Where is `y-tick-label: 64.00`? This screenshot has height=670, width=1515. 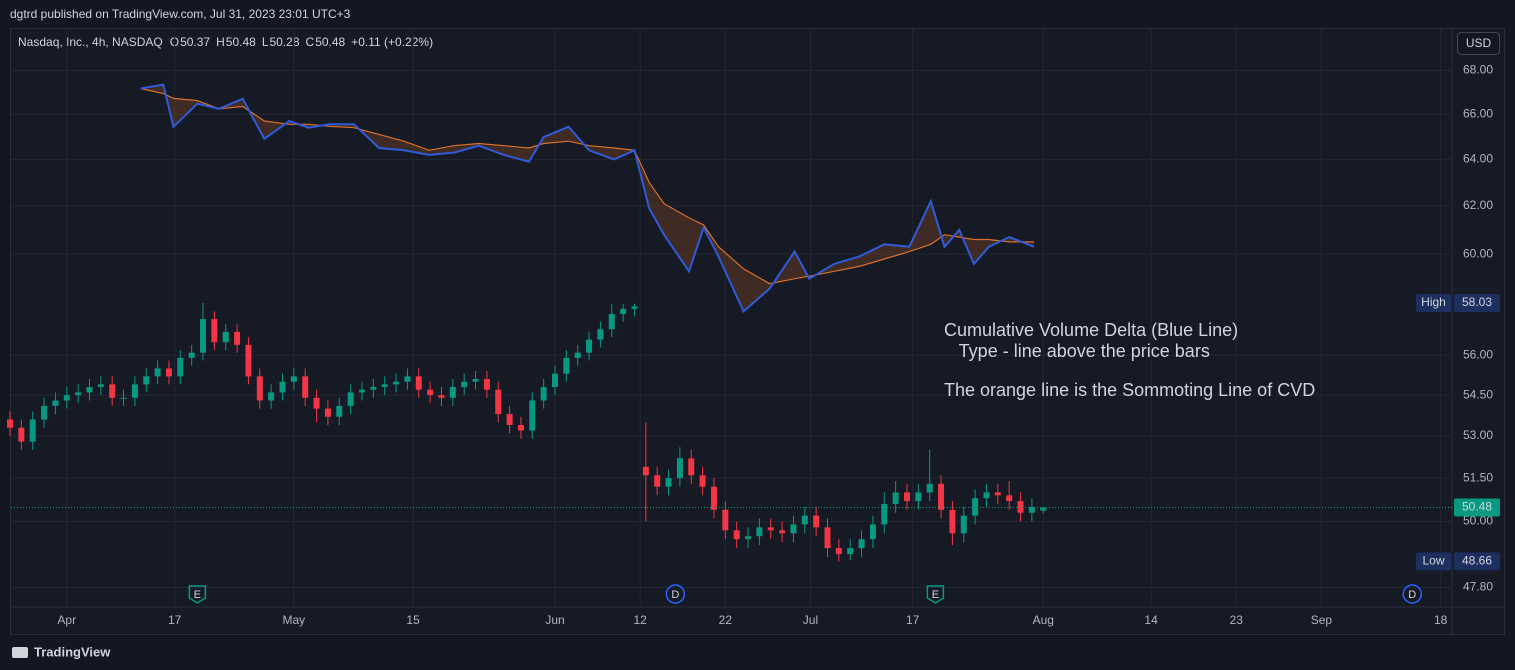 y-tick-label: 64.00 is located at coordinates (1478, 159).